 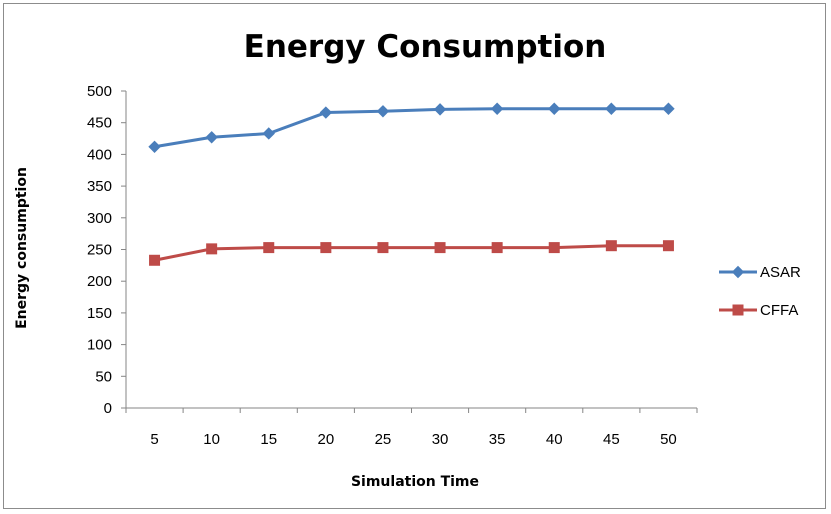 I want to click on x-tick-label: 35, so click(x=497, y=439).